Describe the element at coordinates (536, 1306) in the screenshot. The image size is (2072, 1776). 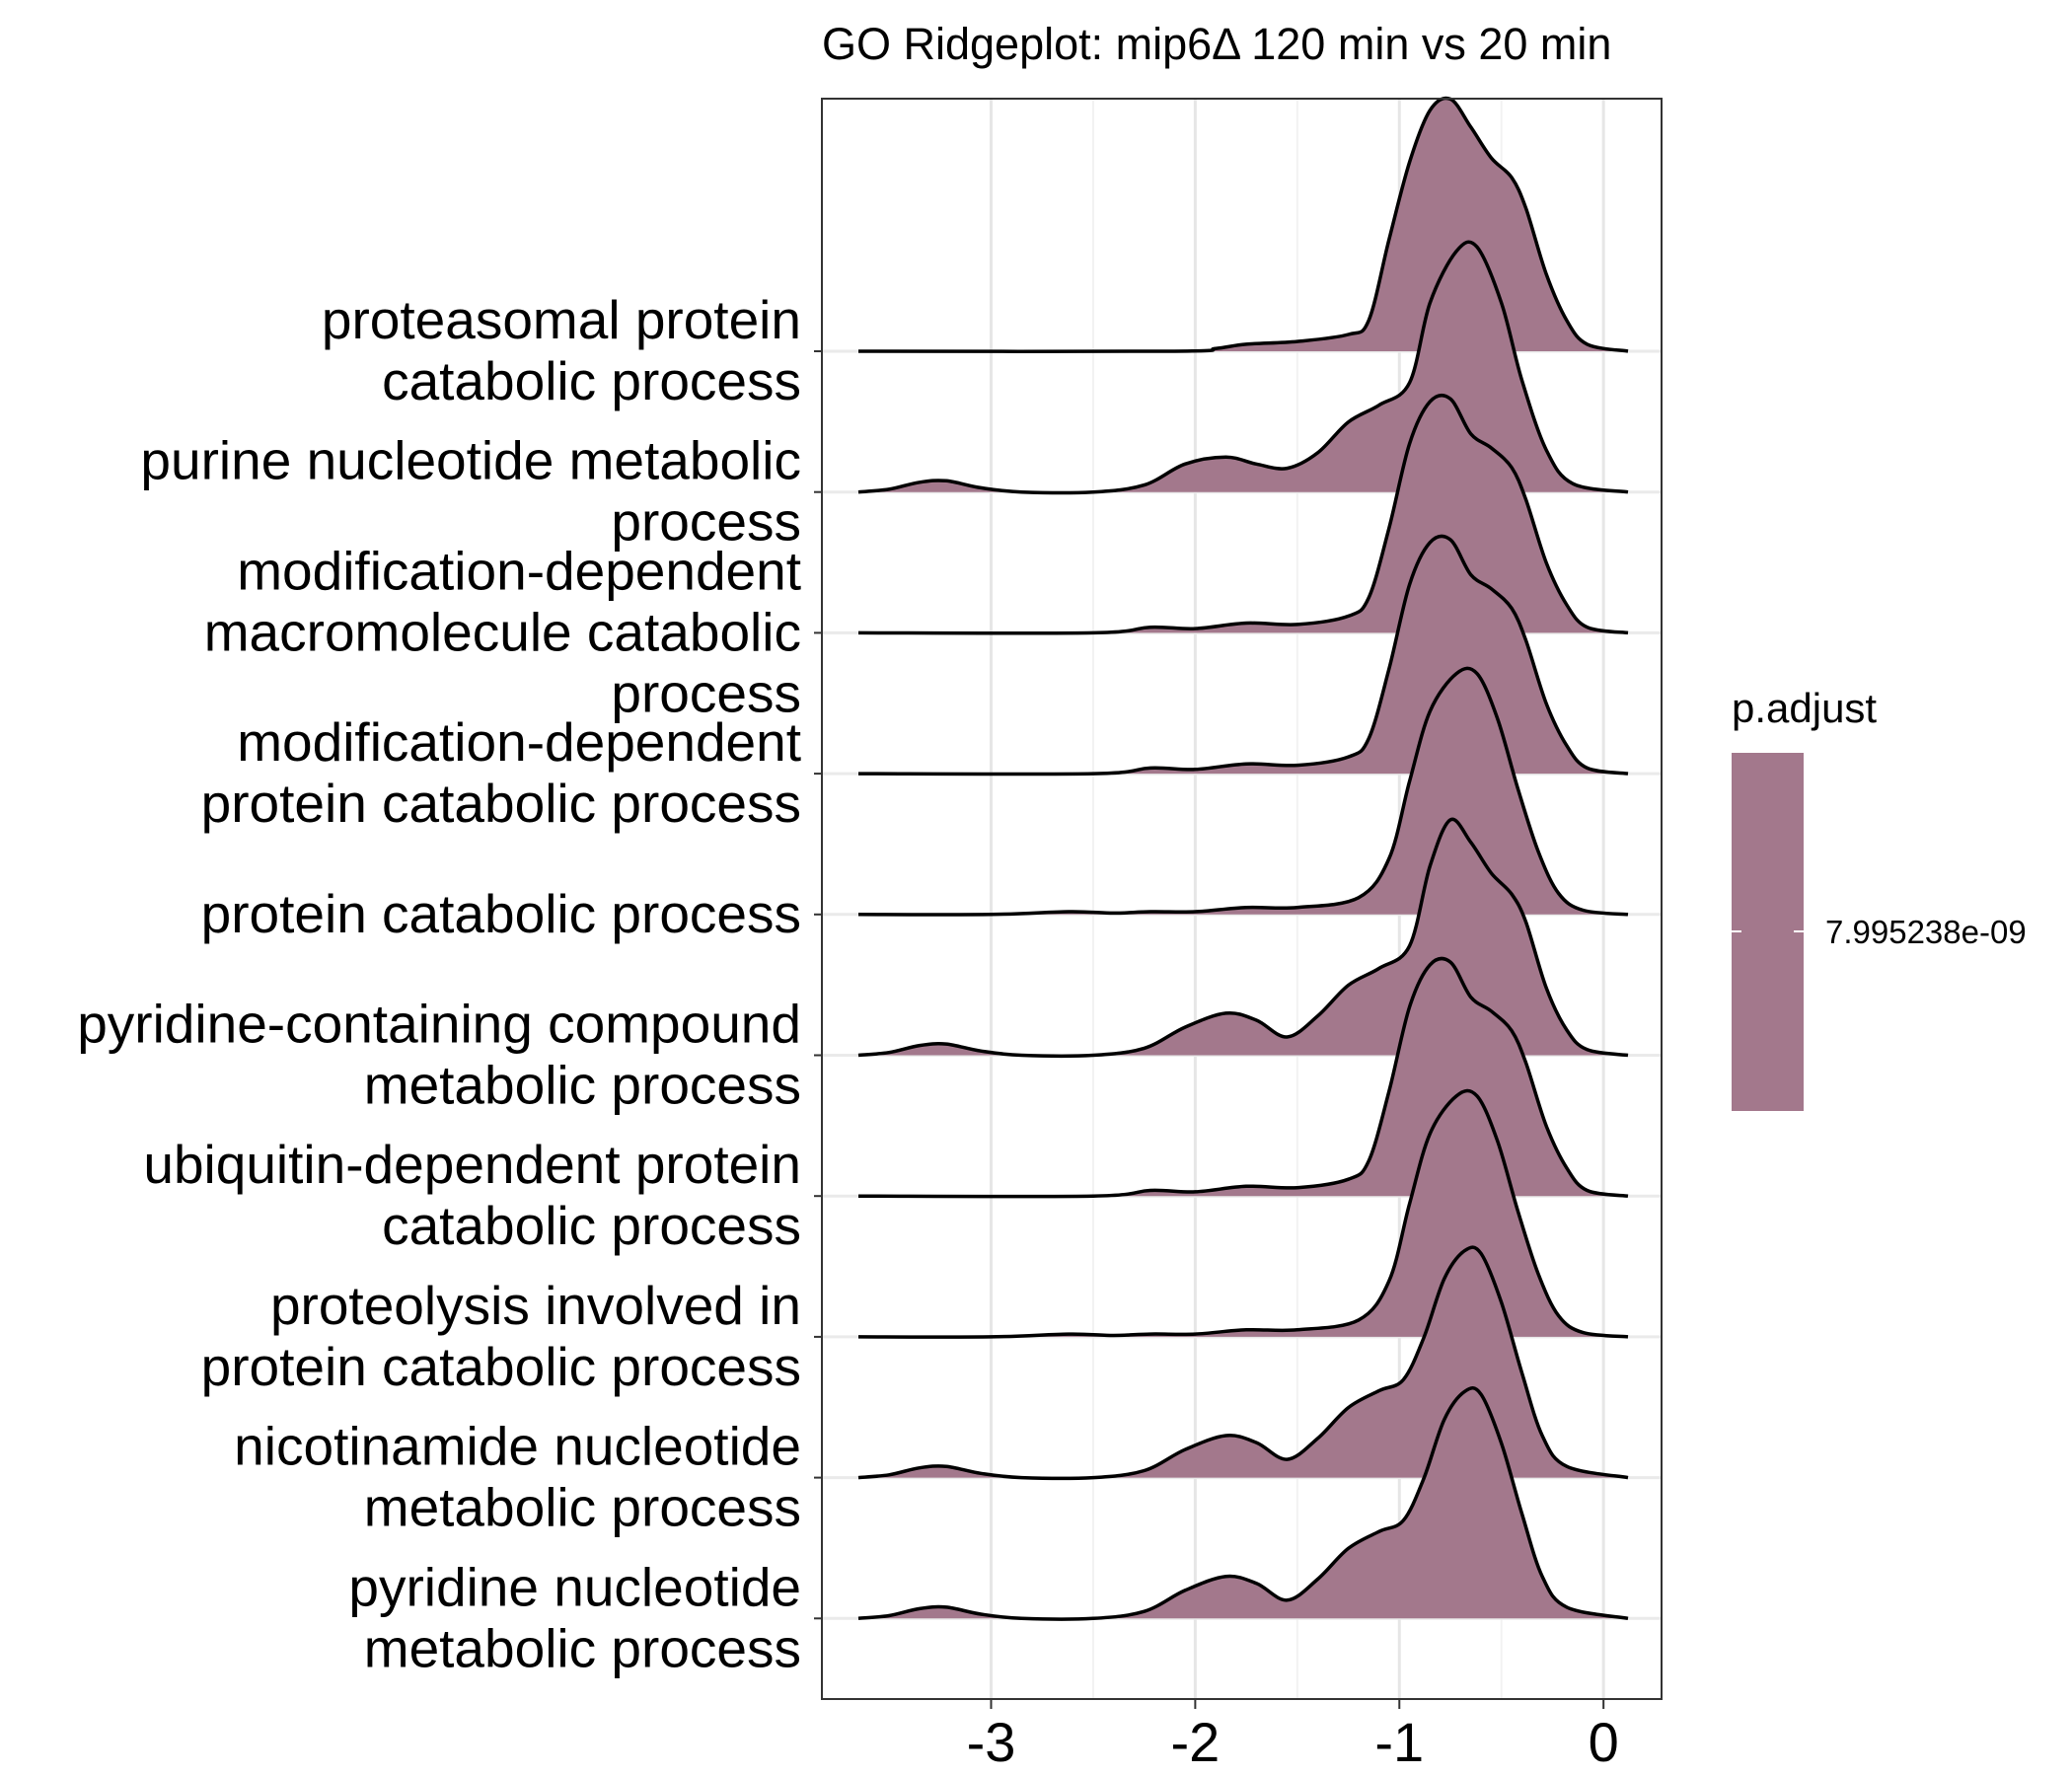
I see `y-label-7-line-0: proteolysis involved in` at that location.